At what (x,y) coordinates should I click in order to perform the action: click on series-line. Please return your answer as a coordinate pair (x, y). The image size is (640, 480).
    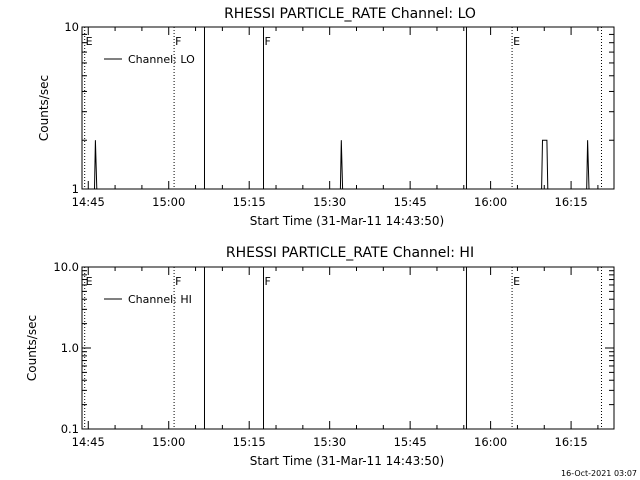
    Looking at the image, I should click on (342, 164).